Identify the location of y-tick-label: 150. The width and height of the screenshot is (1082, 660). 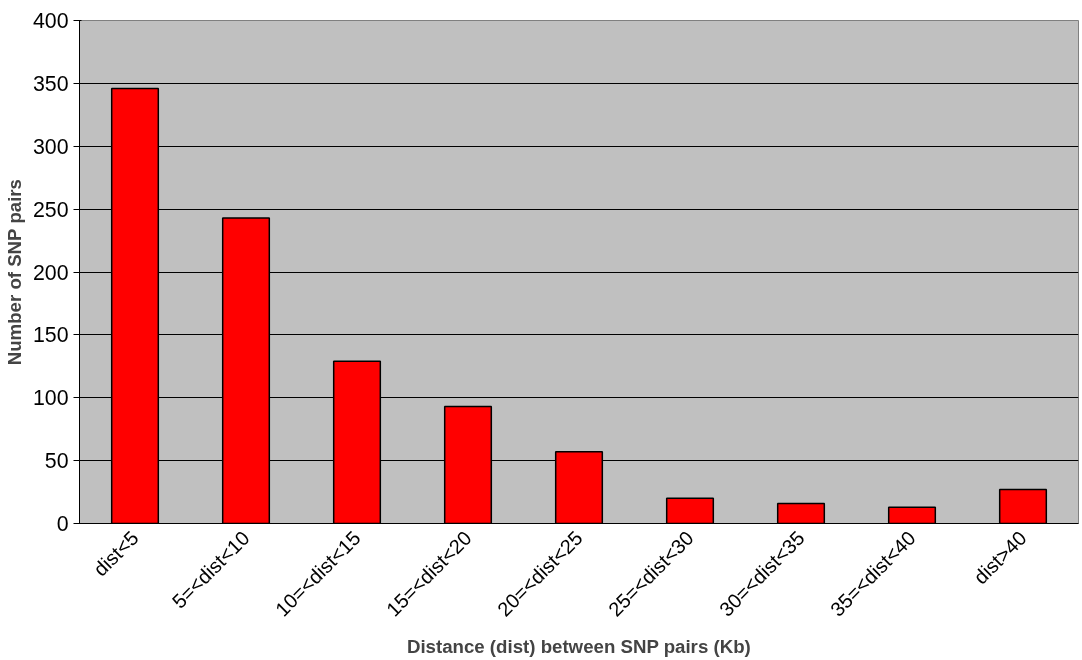
(50, 335).